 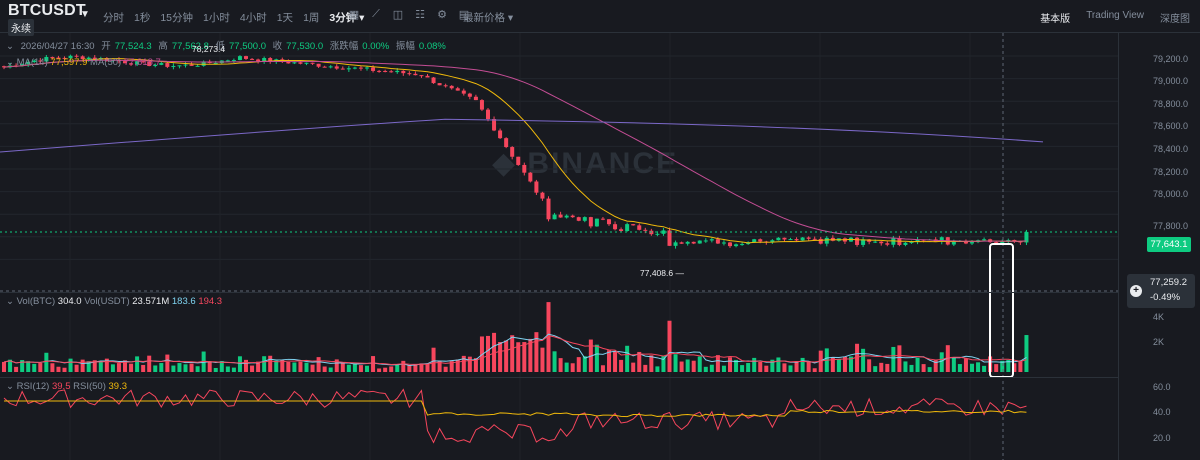 I want to click on open-label: 开, so click(x=106, y=46).